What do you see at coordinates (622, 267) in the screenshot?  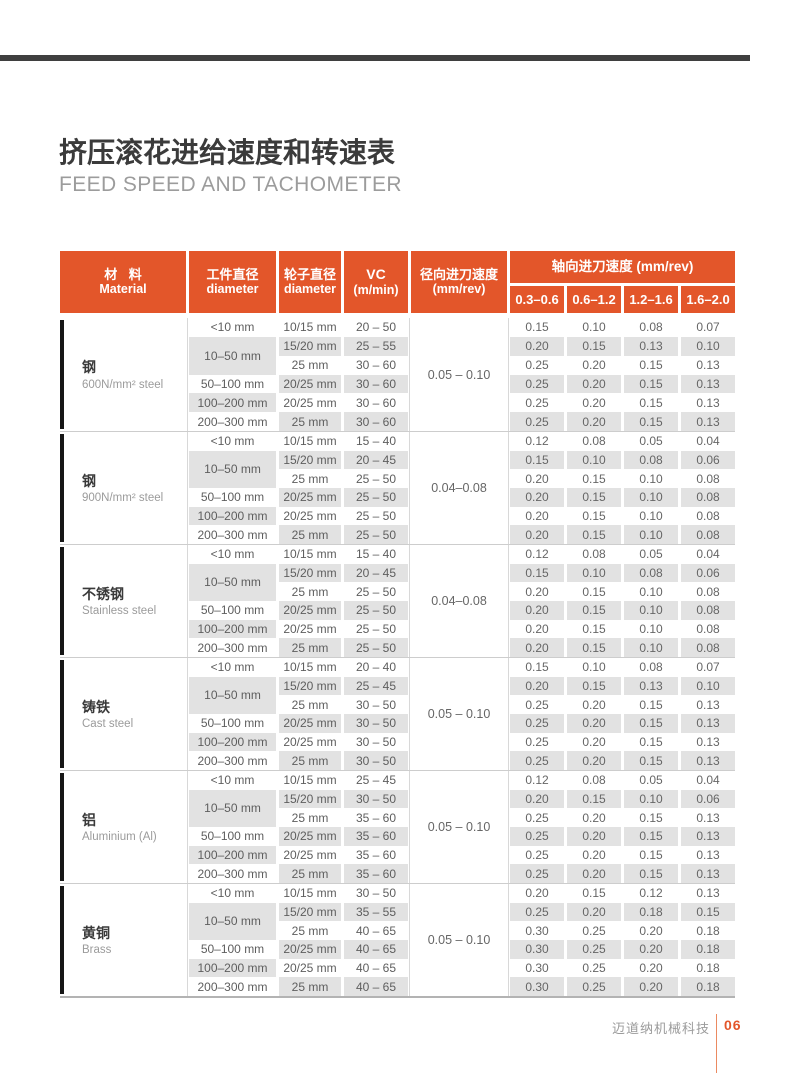 I see `header-axial-feed: 轴向进刀速度 (mm/rev)` at bounding box center [622, 267].